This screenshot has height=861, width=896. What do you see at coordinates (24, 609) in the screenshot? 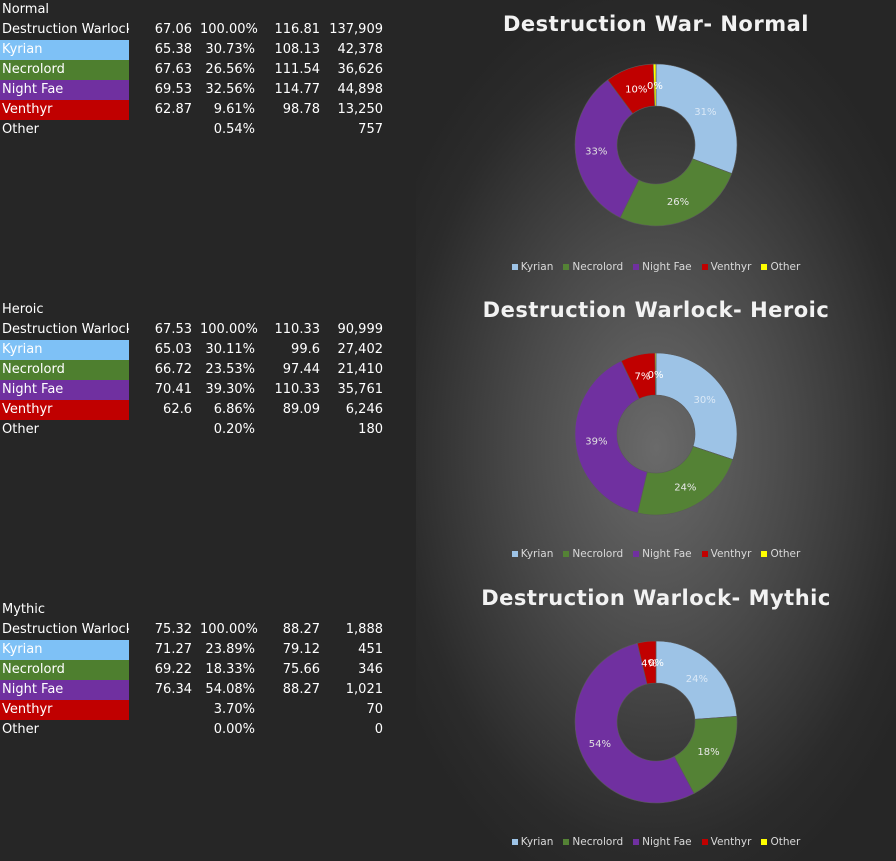
I see `table-title: Mythic` at bounding box center [24, 609].